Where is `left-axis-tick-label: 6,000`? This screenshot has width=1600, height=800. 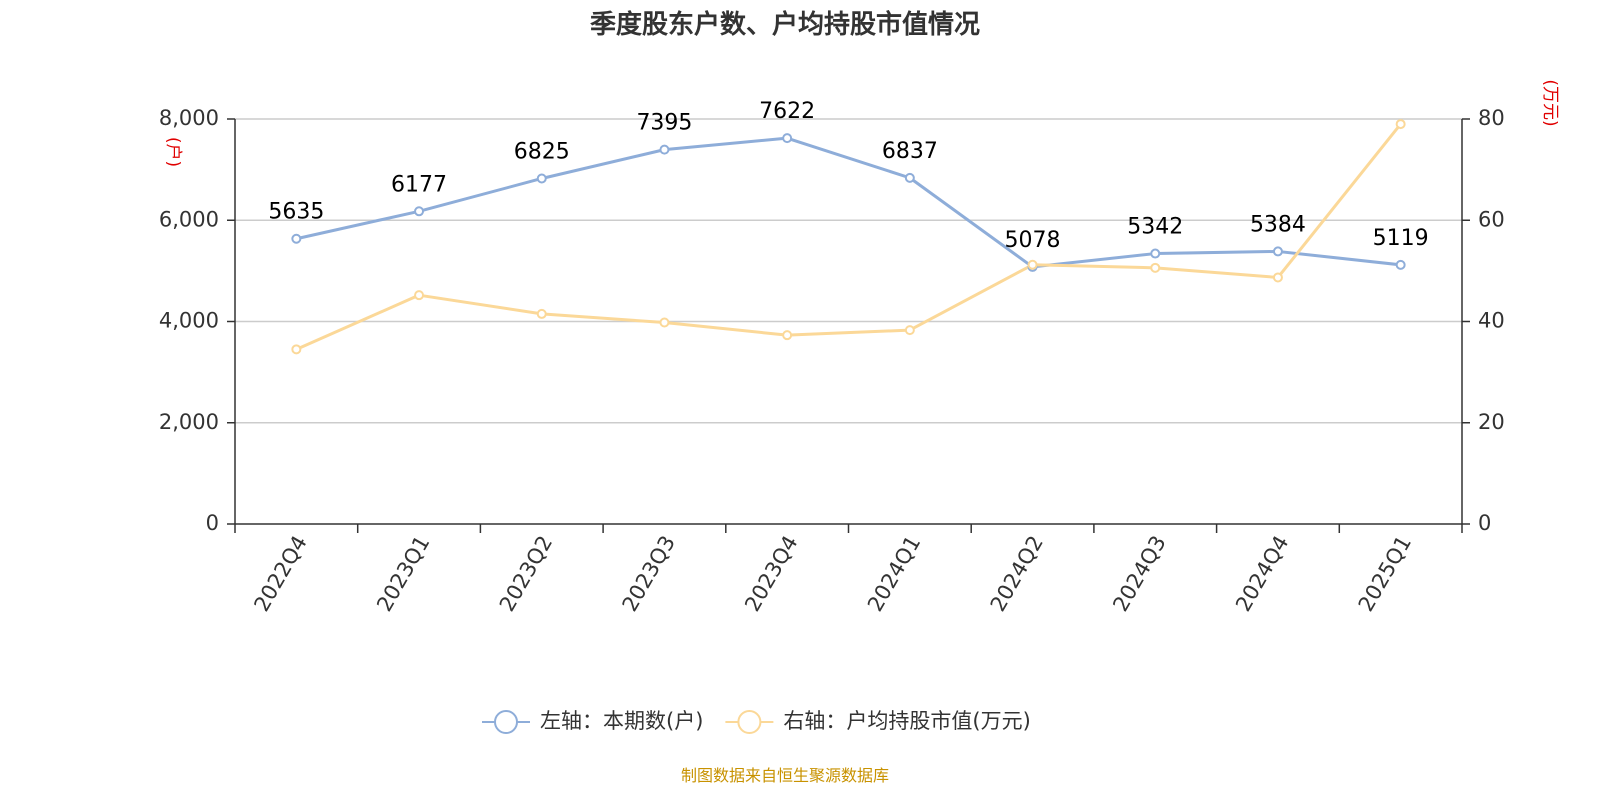 left-axis-tick-label: 6,000 is located at coordinates (189, 219).